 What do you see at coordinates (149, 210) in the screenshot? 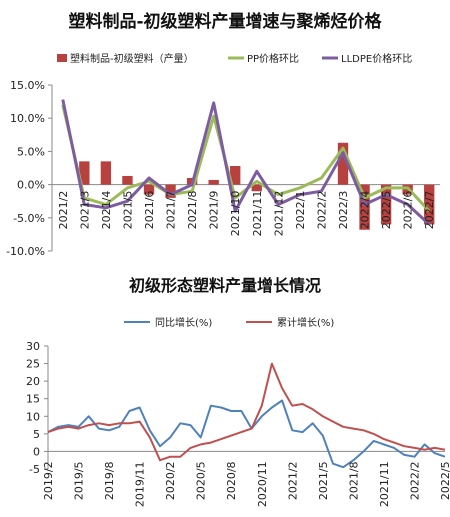
I see `chart-1-x-tick-label: 2021/6` at bounding box center [149, 210].